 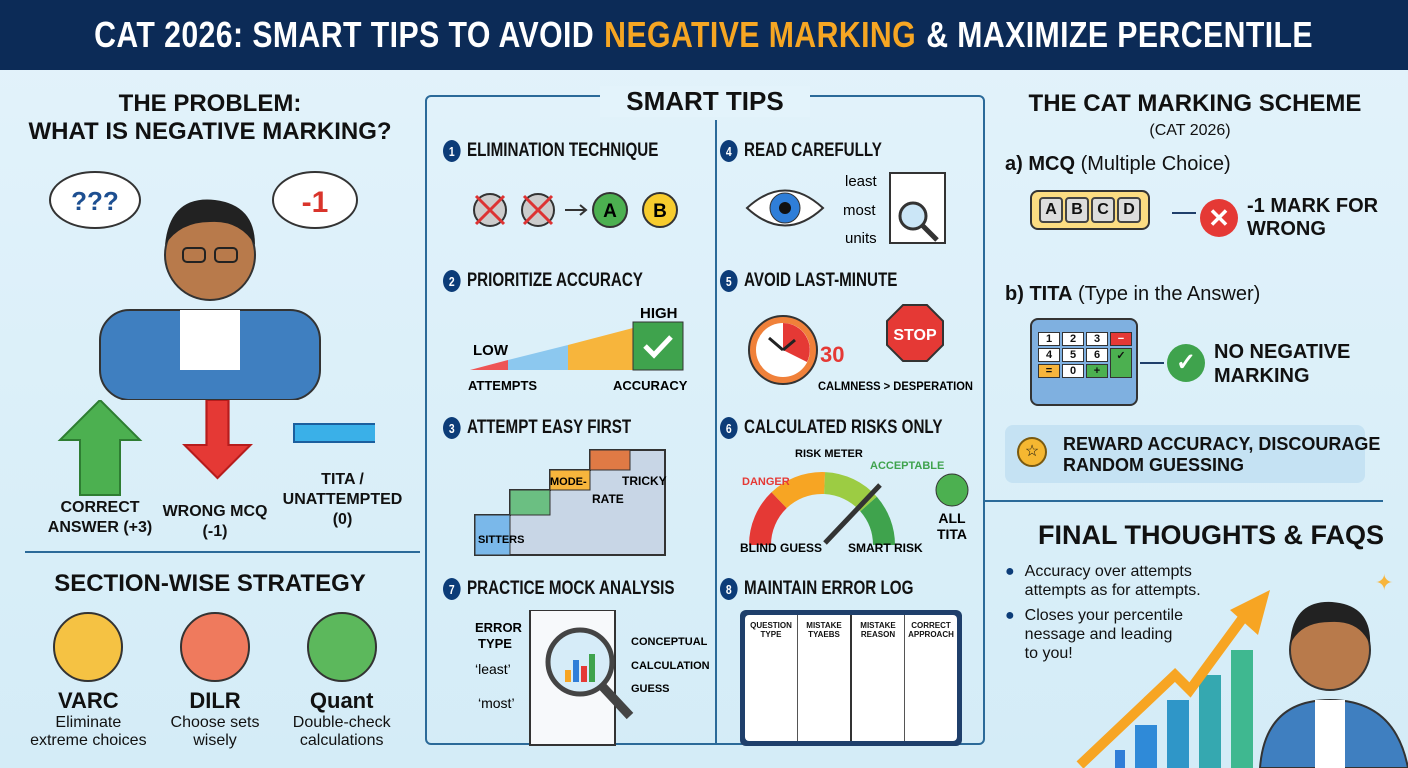 I want to click on text-label: ANSWER (+3), so click(x=100, y=527).